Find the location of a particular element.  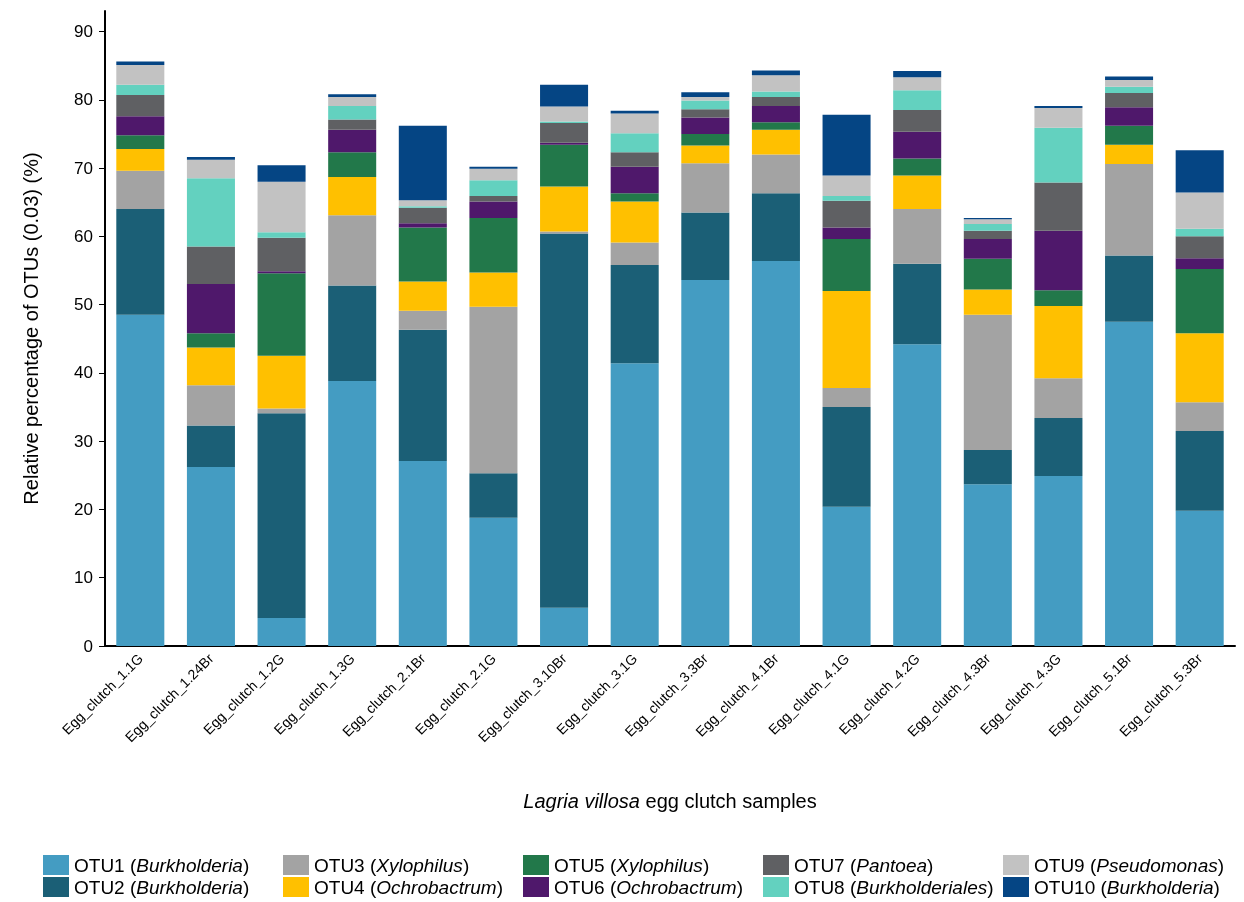

legend-label: OTU8 (Burkholderiales) is located at coordinates (894, 887).